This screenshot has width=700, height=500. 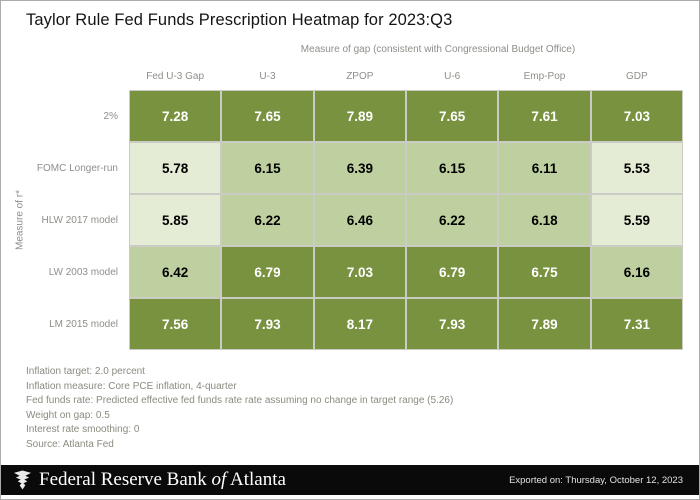 I want to click on heatmap-column-header: ZPOP, so click(x=360, y=76).